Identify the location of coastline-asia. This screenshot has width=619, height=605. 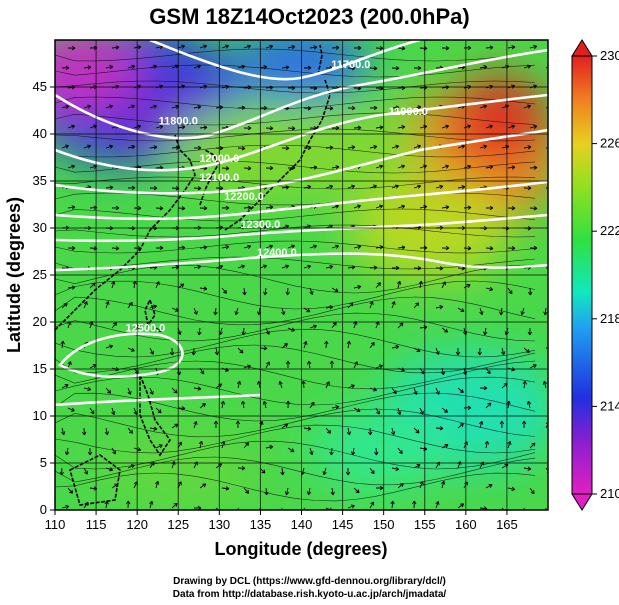
(125, 232).